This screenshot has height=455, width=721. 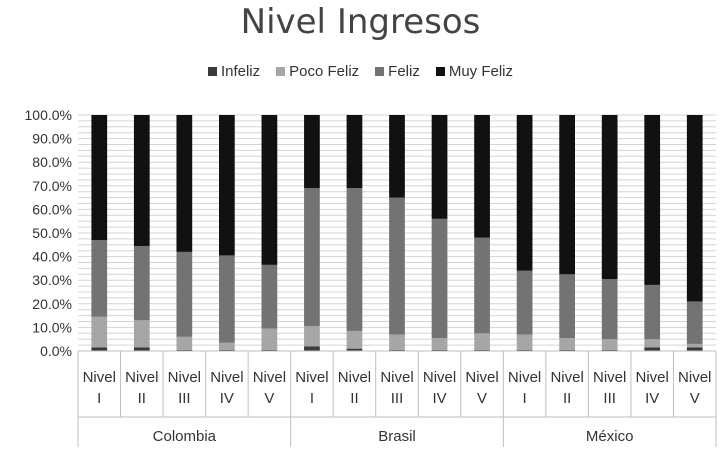 I want to click on chart-title: Nivel Ingresos, so click(x=360, y=22).